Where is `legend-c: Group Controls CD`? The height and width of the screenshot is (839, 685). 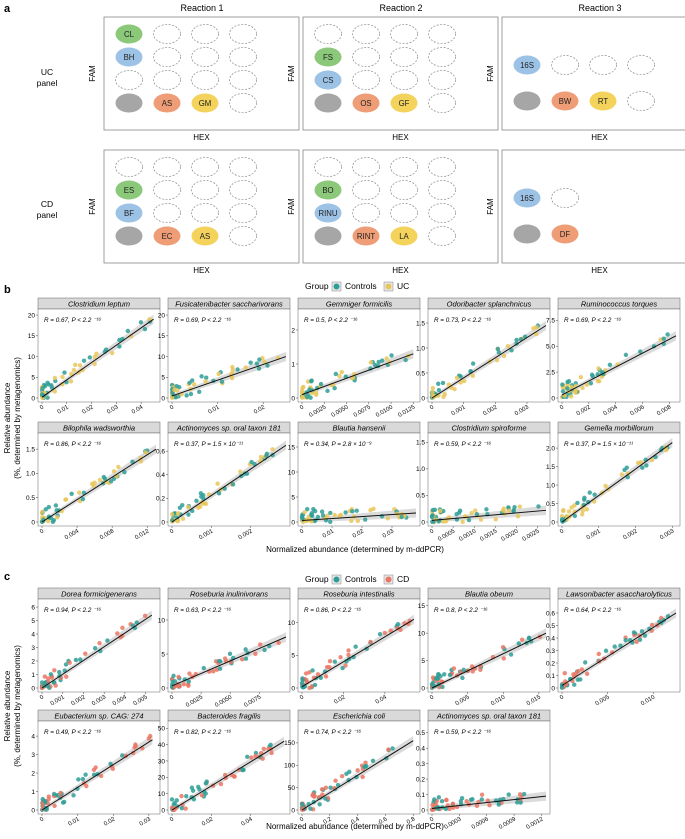 legend-c: Group Controls CD is located at coordinates (357, 579).